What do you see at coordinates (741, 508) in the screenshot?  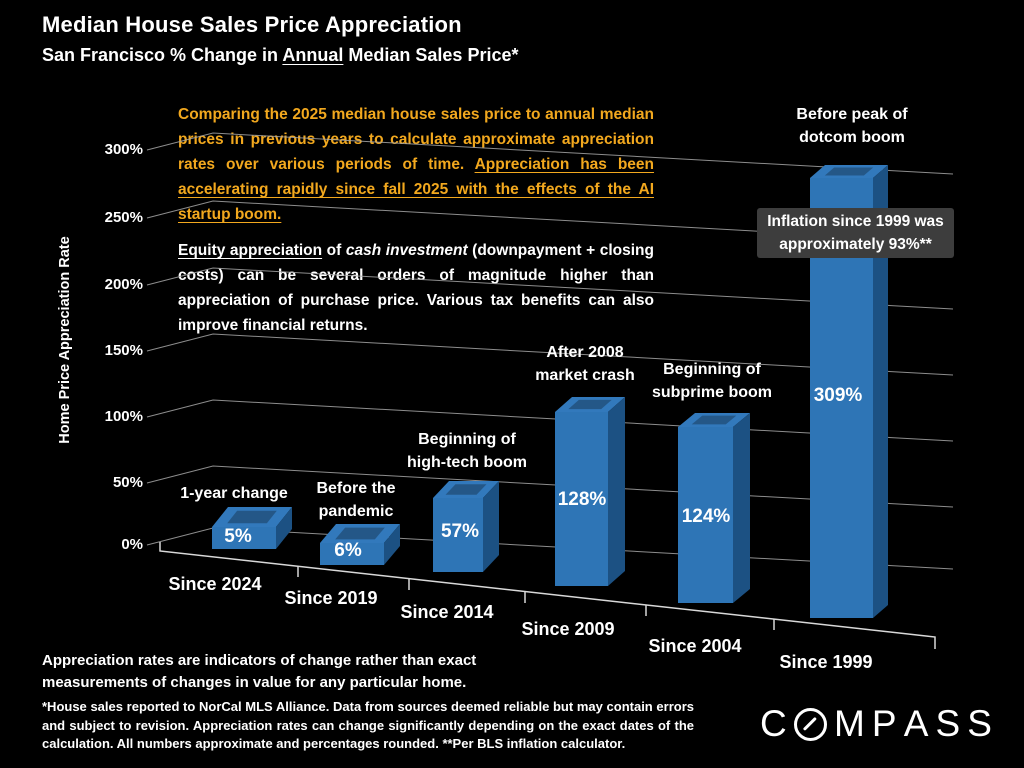 I see `bar-side-Since 2004` at bounding box center [741, 508].